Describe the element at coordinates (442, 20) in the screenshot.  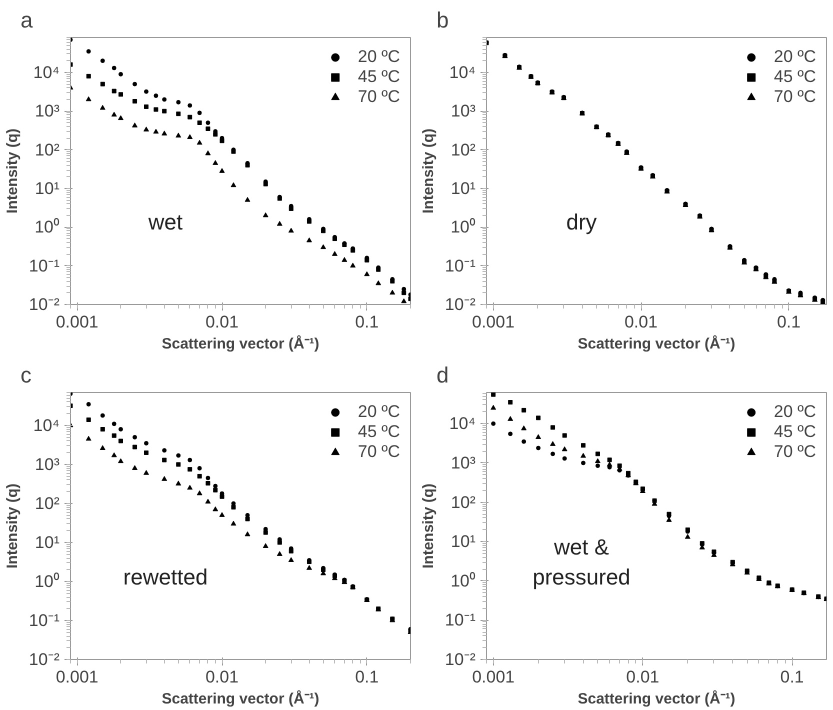
I see `chart-title: b` at that location.